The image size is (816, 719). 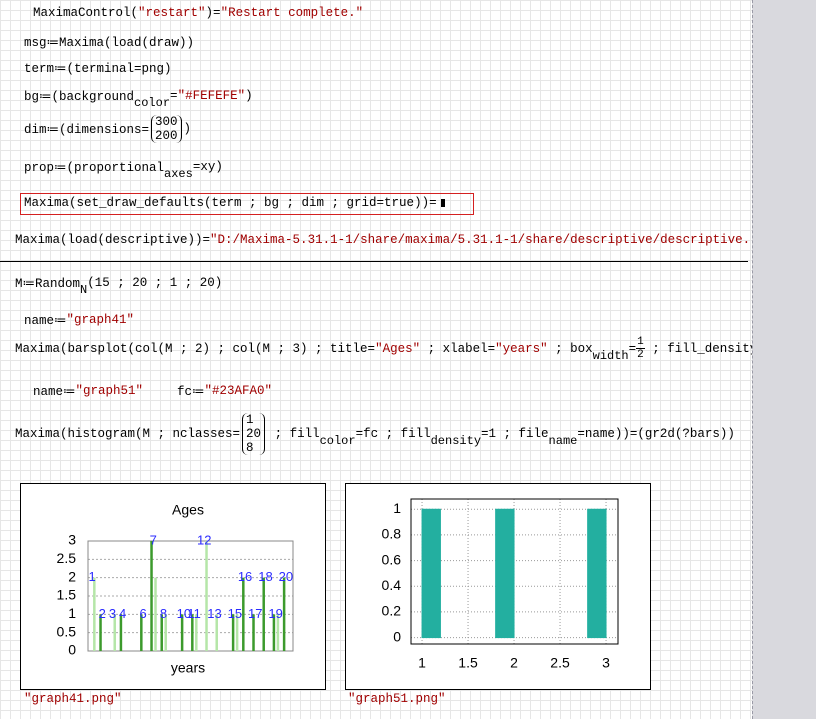 What do you see at coordinates (560, 663) in the screenshot?
I see `x-tick-label: 2.5` at bounding box center [560, 663].